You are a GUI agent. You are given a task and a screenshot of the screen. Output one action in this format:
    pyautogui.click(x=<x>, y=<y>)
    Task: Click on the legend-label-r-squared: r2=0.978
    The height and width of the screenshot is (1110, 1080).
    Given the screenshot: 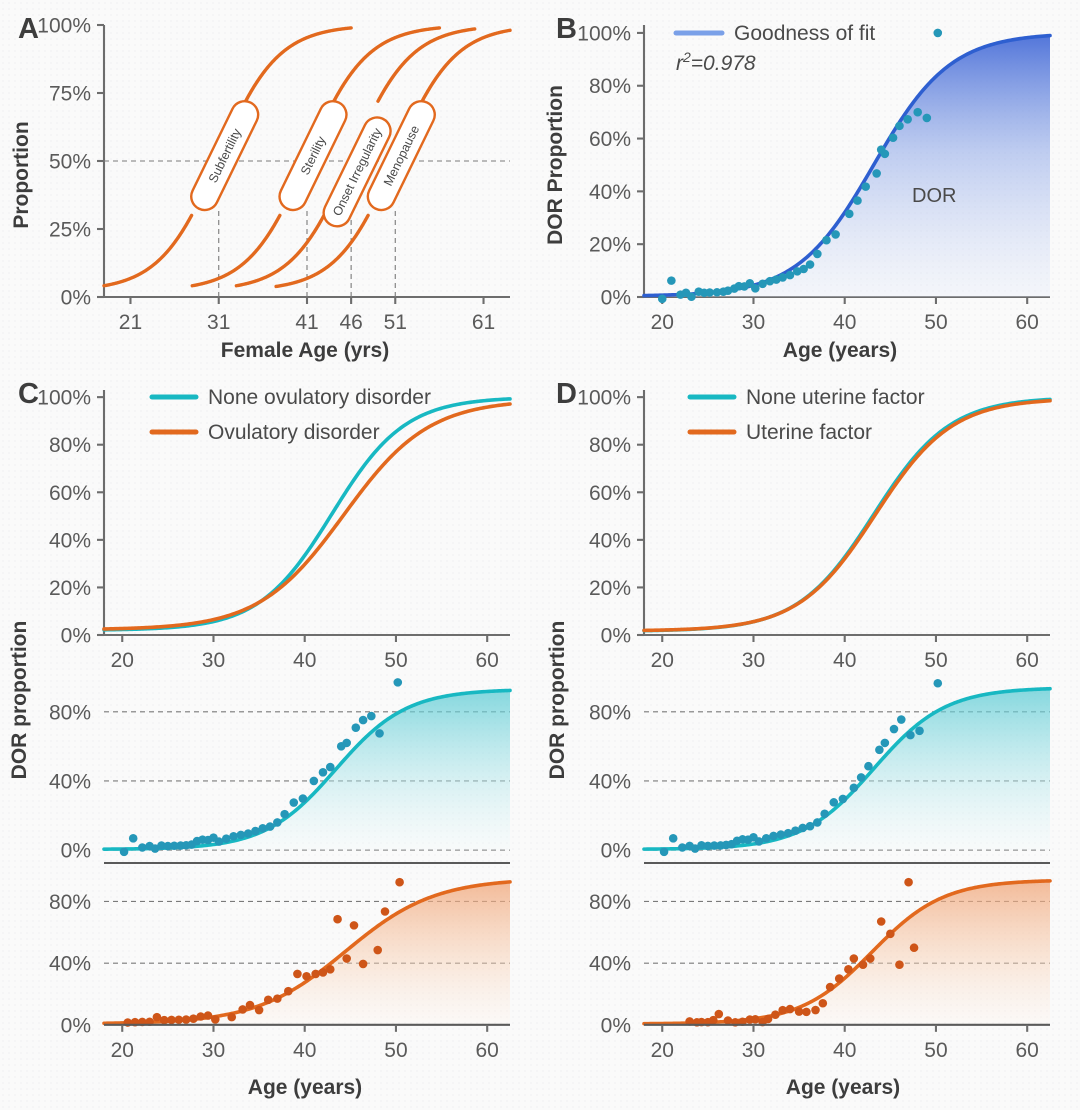 What is the action you would take?
    pyautogui.click(x=716, y=62)
    